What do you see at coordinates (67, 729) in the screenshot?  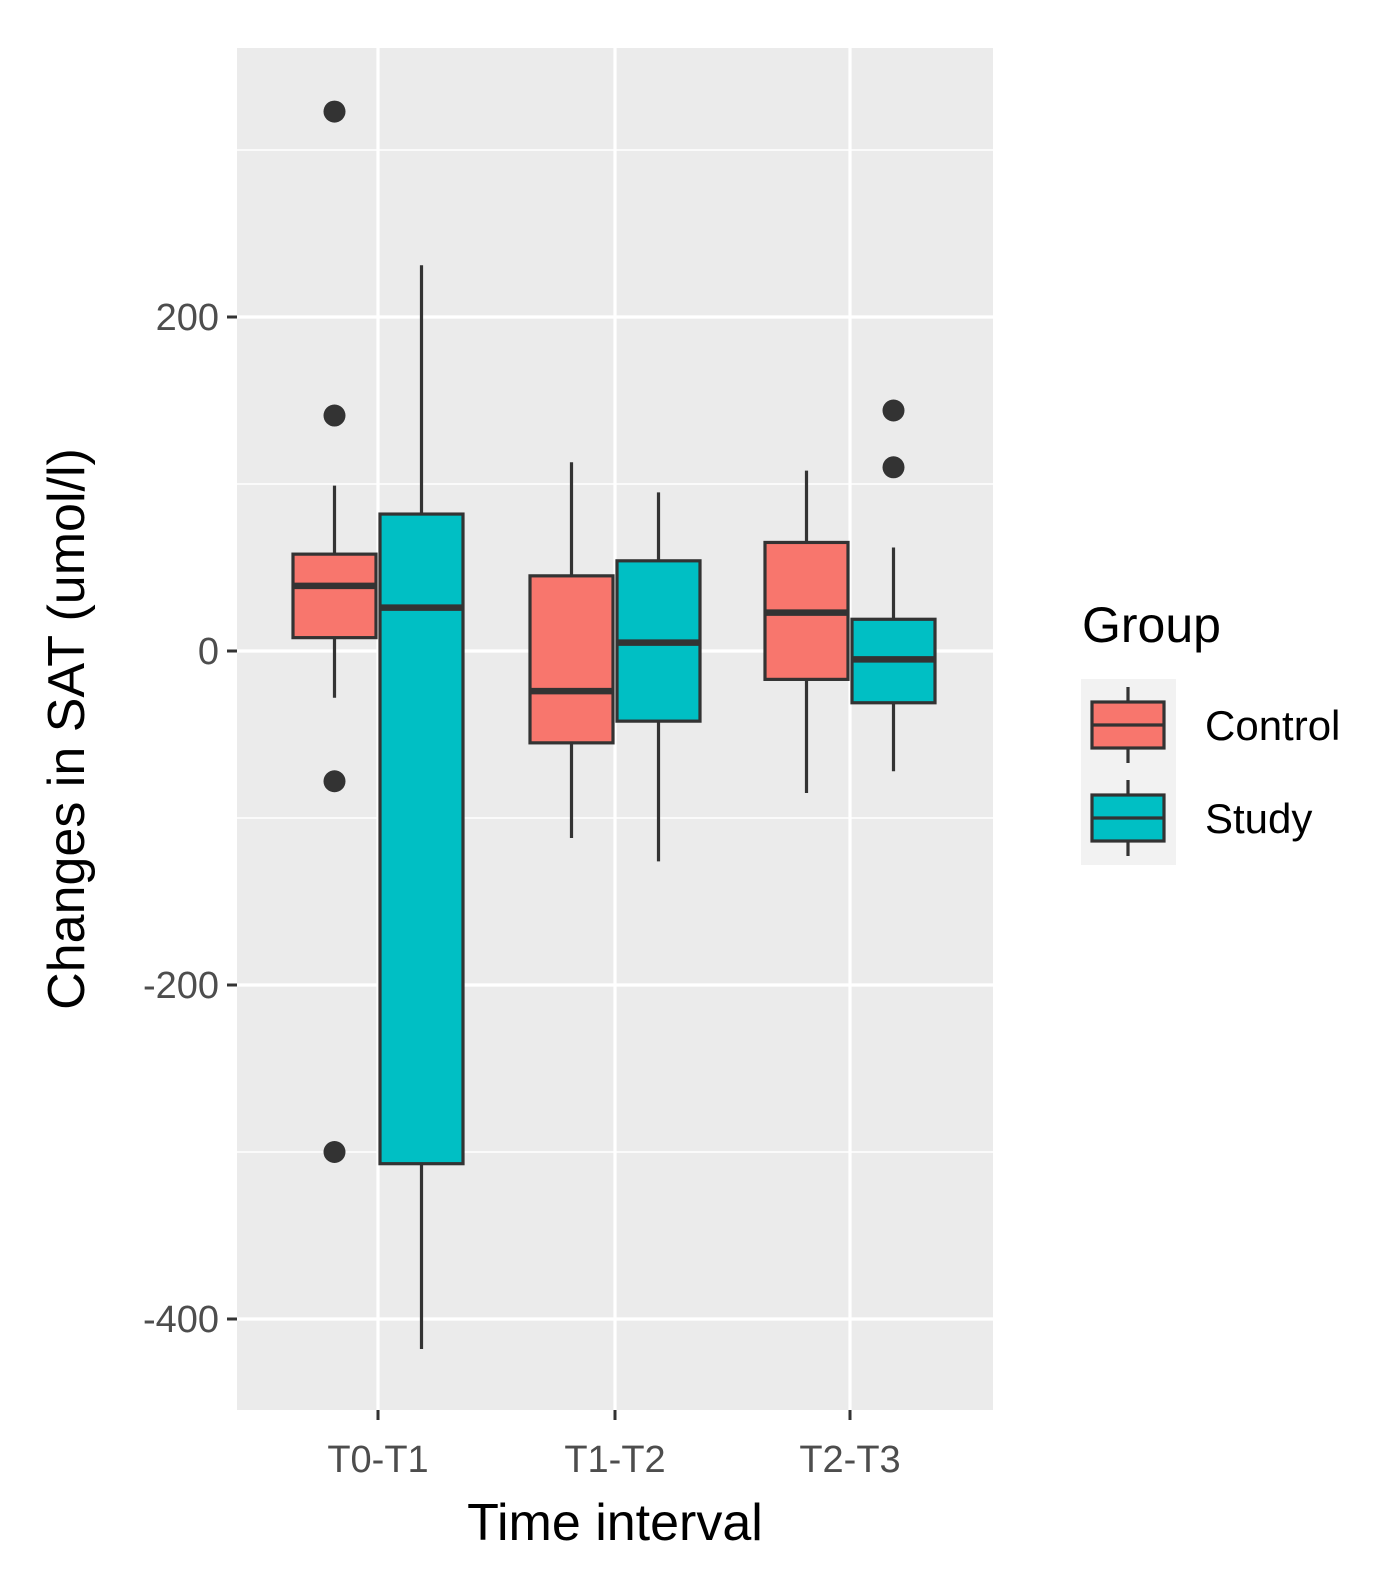 I see `y-axis-title: Changes in SAT (umol/l)` at bounding box center [67, 729].